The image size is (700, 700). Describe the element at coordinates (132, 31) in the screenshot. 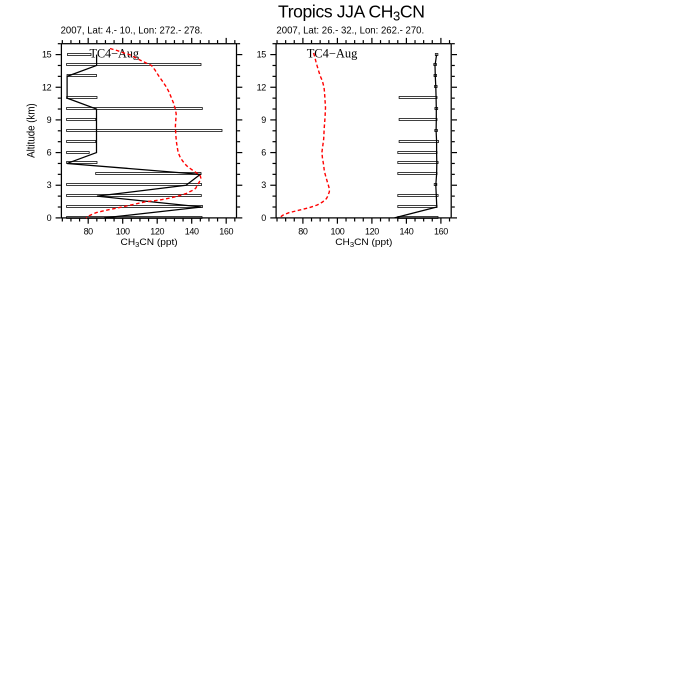

I see `svg-text:2007, Lat: 4.- 10., Lon: 272.-: 2007, Lat: 4.- 10., Lon: 272.- 278.` at that location.